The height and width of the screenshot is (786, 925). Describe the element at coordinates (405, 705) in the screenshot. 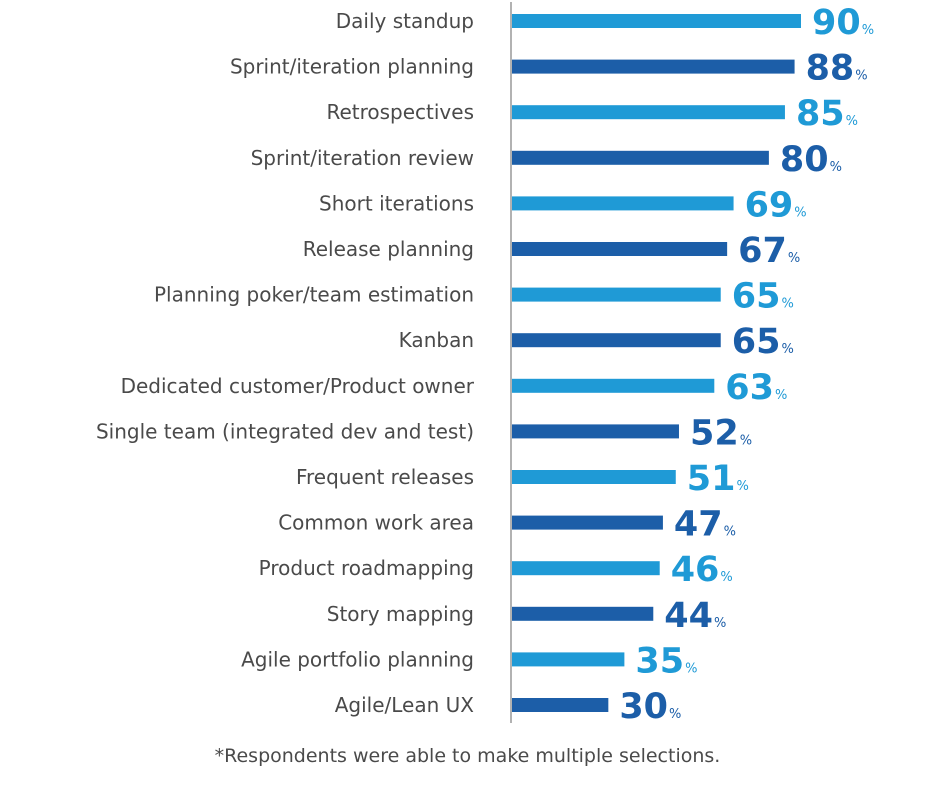

I see `category-label: Agile/Lean UX` at that location.